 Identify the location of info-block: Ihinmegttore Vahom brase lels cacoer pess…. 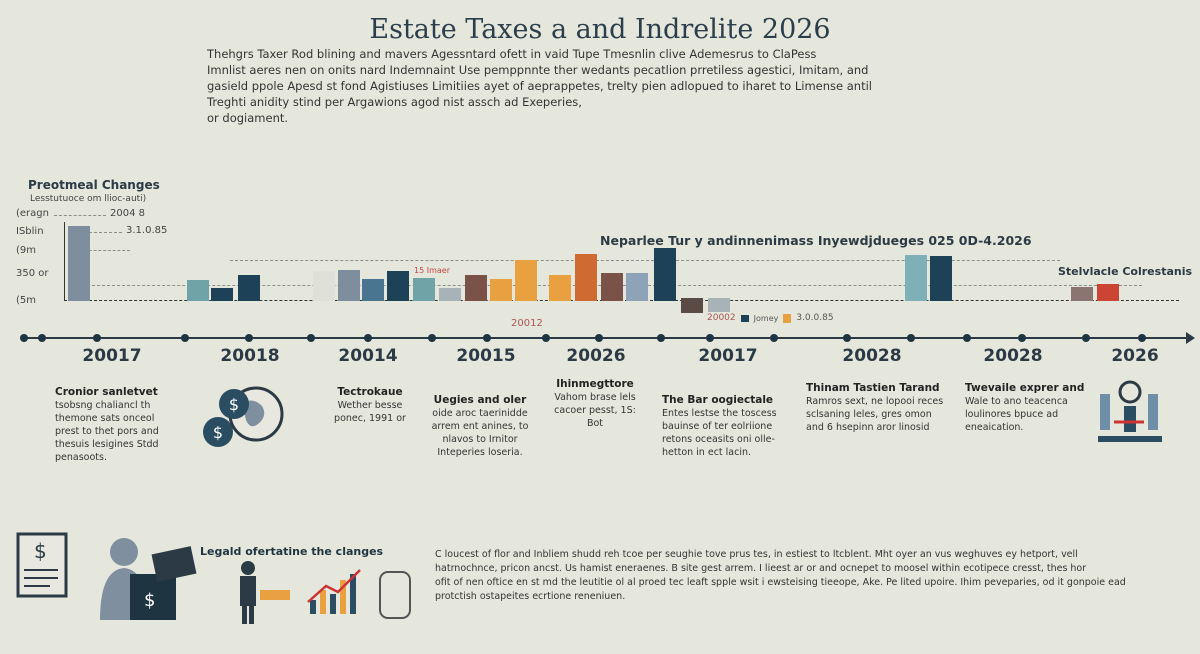
(595, 404).